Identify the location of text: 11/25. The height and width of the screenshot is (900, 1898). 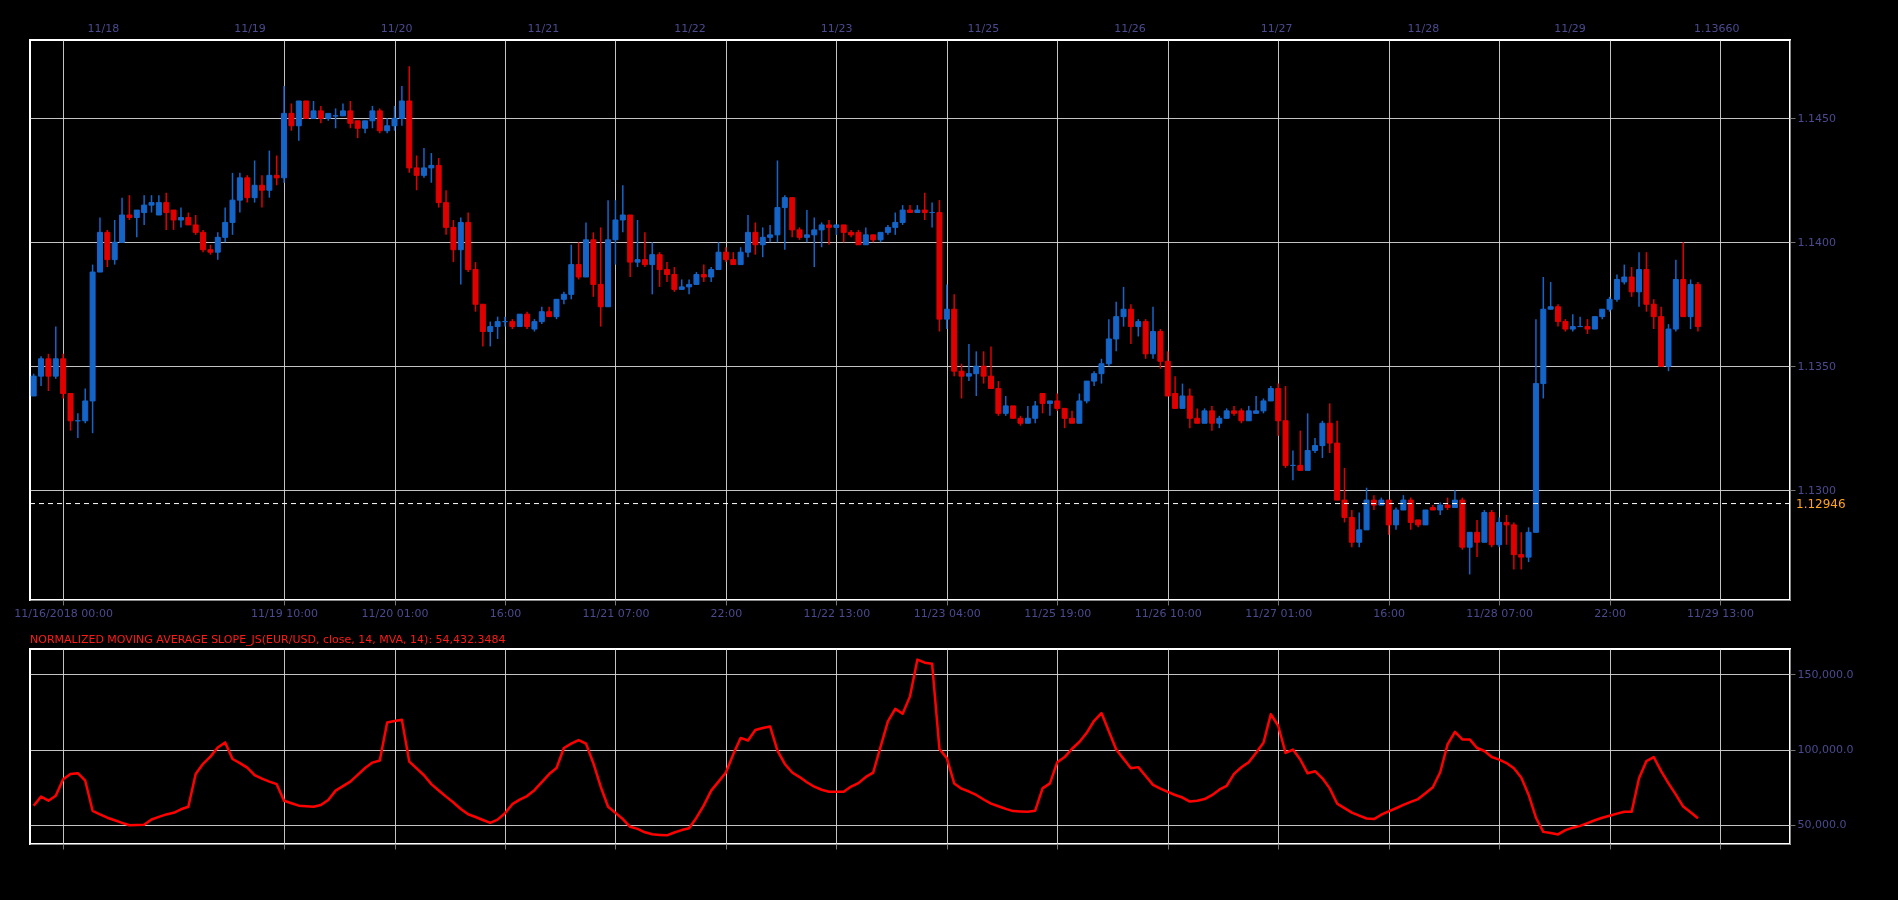
(983, 28).